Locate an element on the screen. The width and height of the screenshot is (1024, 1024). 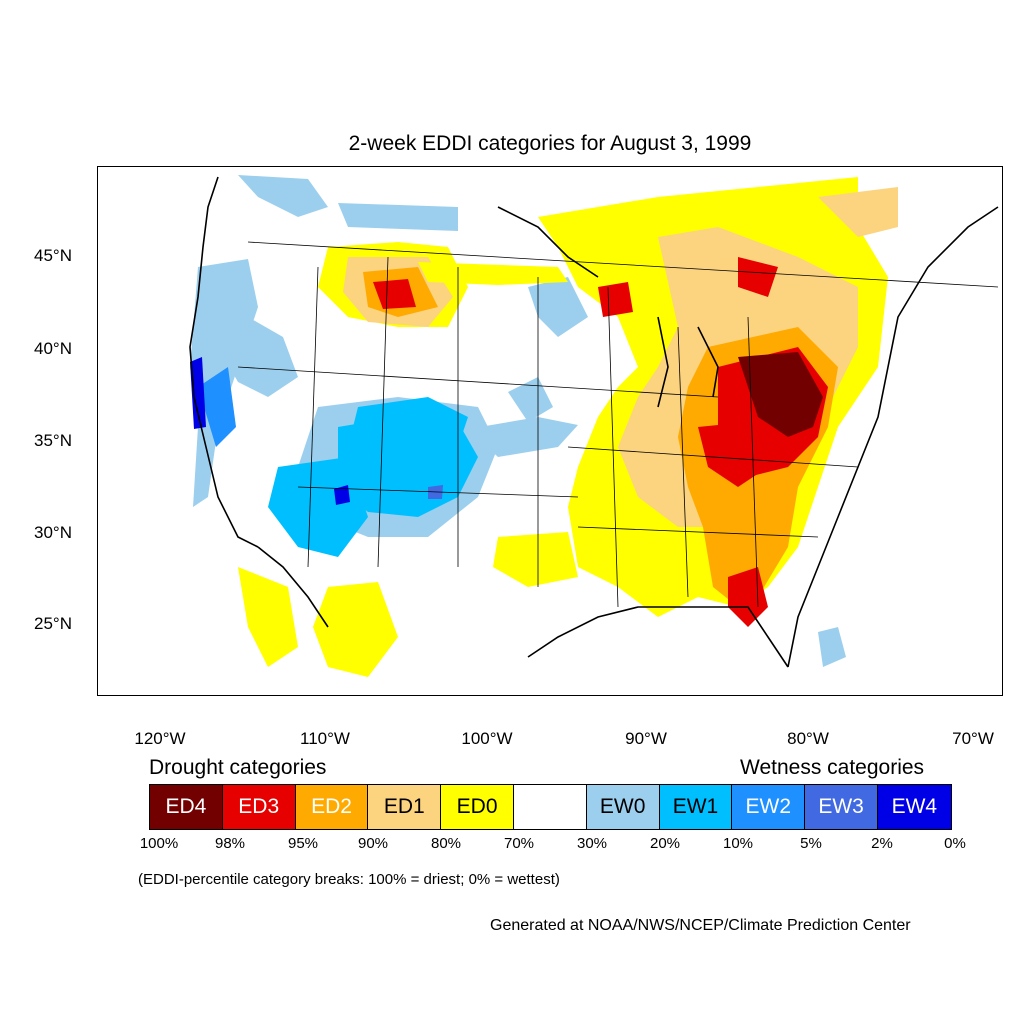
lon-label-90w: 90°W is located at coordinates (646, 738).